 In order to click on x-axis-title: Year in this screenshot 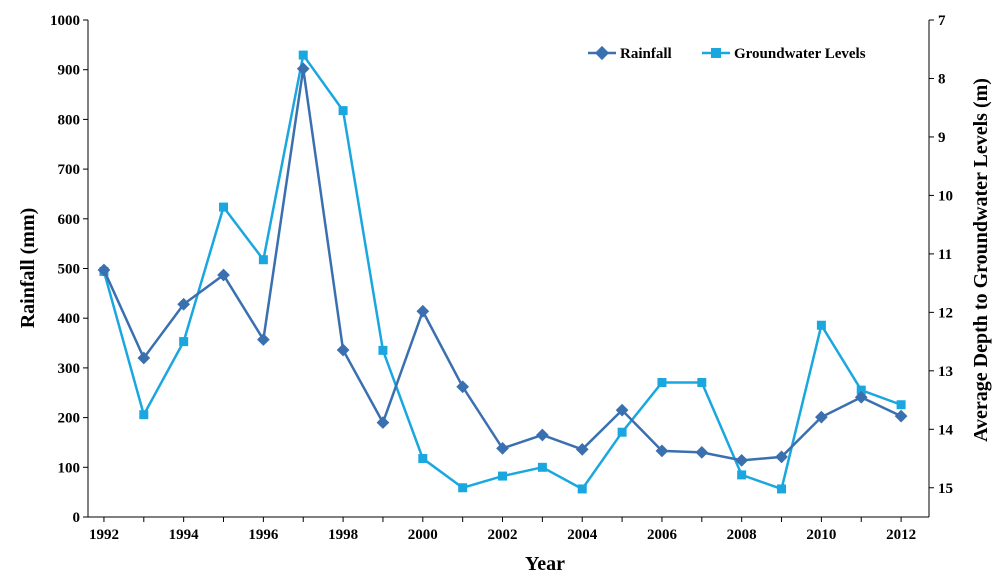, I will do `click(545, 563)`.